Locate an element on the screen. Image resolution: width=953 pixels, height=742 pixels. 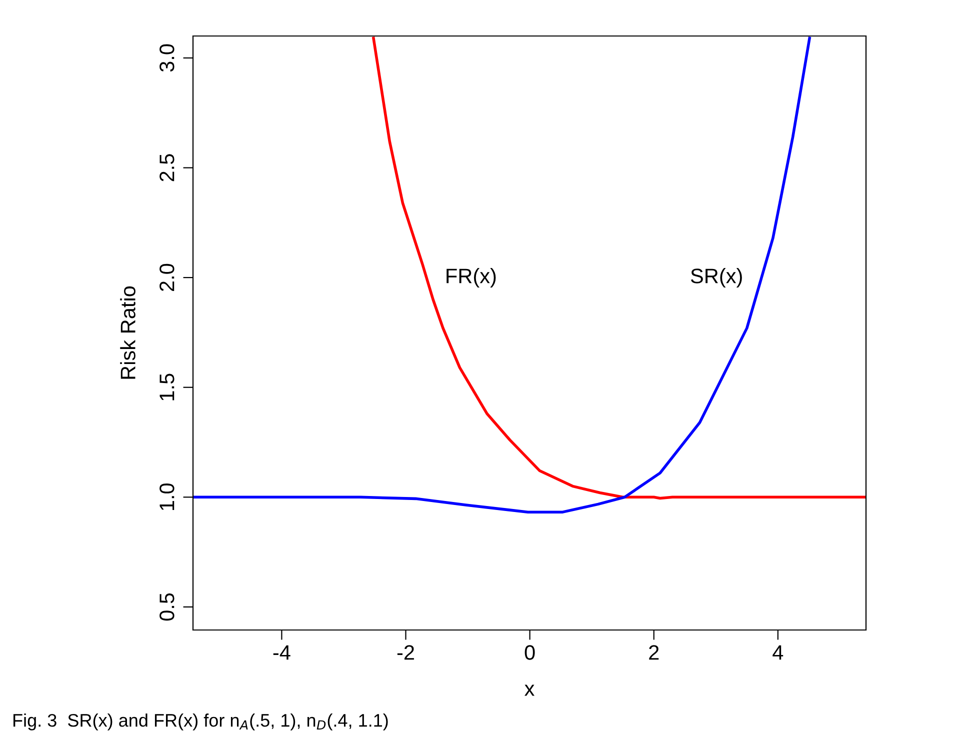
caption: Fig. 3 SR(x) and FR(x) for n$_{A}$(.5, 1), n$_{D}$(.4, 1.1) is located at coordinates (200, 722).